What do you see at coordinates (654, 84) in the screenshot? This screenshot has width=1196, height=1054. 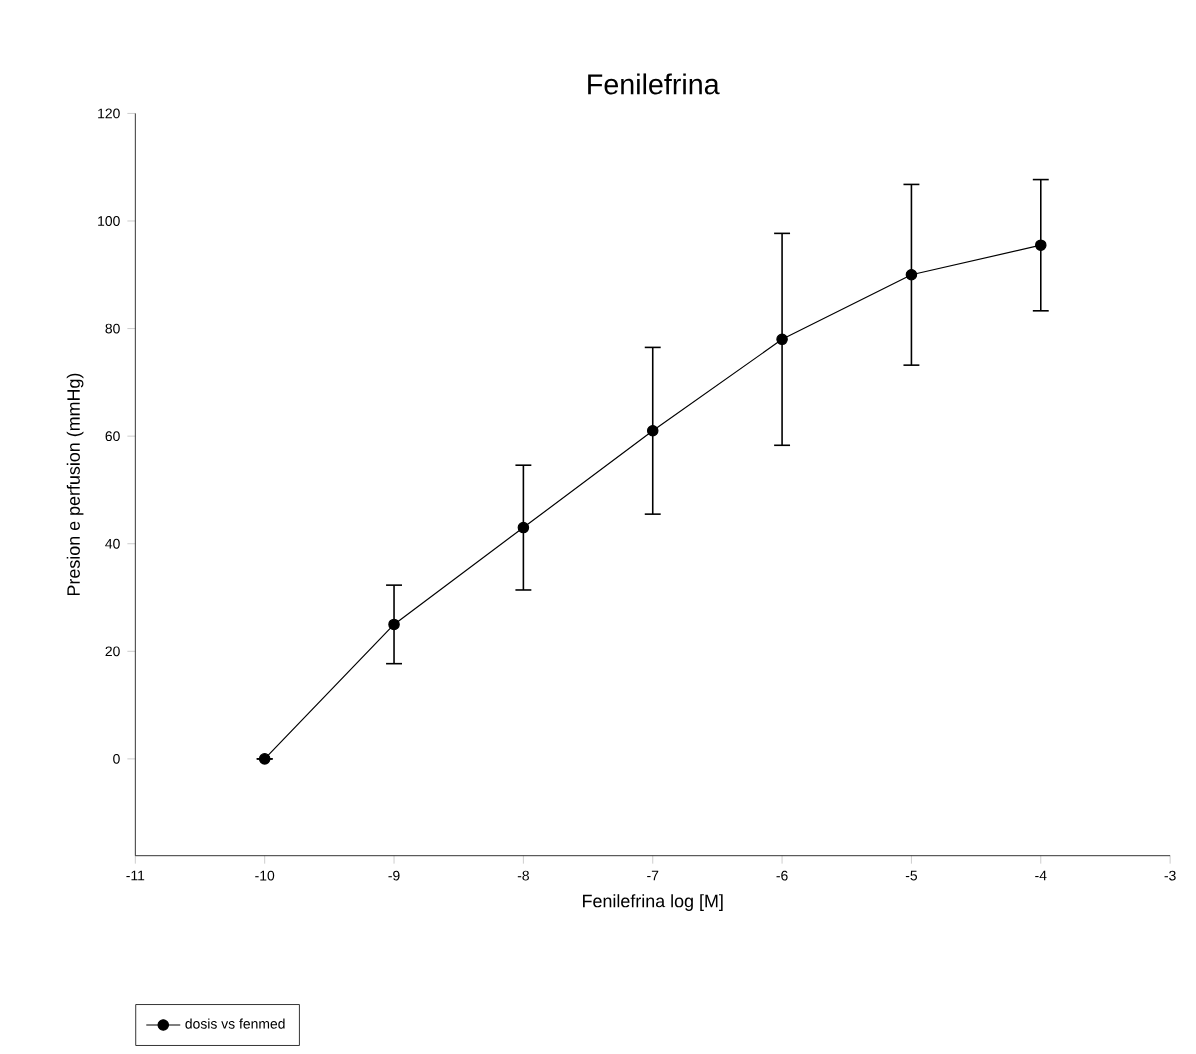 I see `chart-title: Fenilefrina` at bounding box center [654, 84].